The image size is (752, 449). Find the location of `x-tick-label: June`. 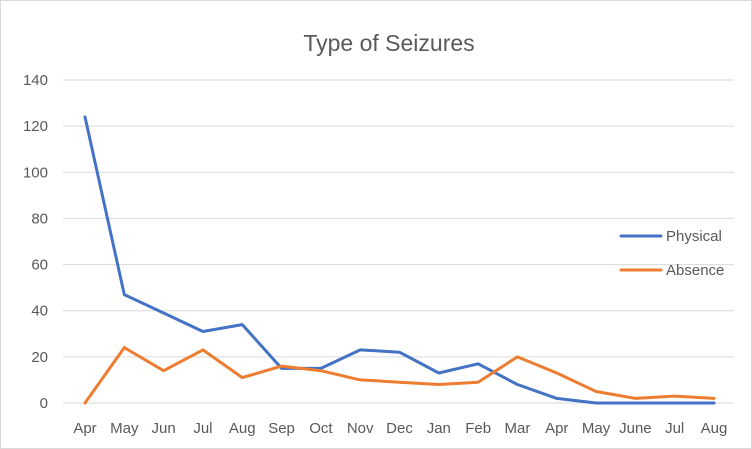

x-tick-label: June is located at coordinates (635, 428).